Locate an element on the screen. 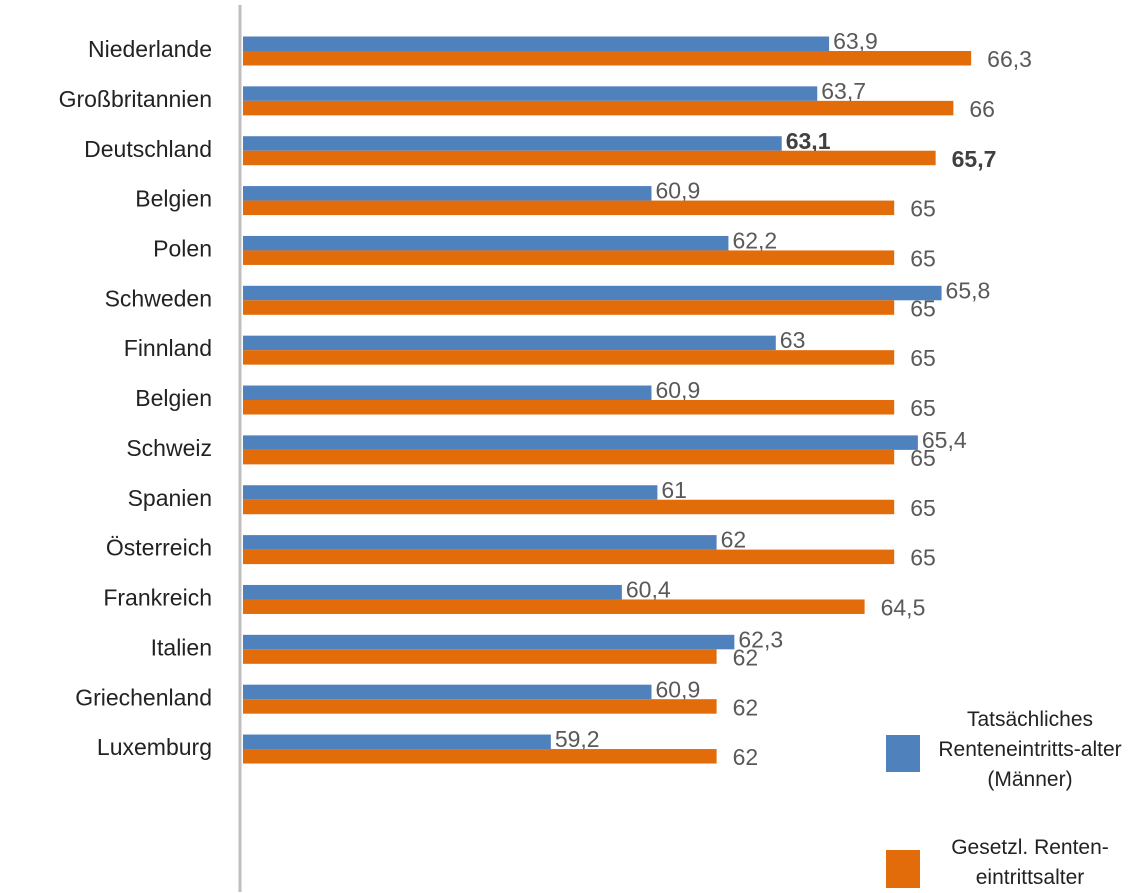 Image resolution: width=1130 pixels, height=893 pixels. data-label: 65,4 is located at coordinates (944, 440).